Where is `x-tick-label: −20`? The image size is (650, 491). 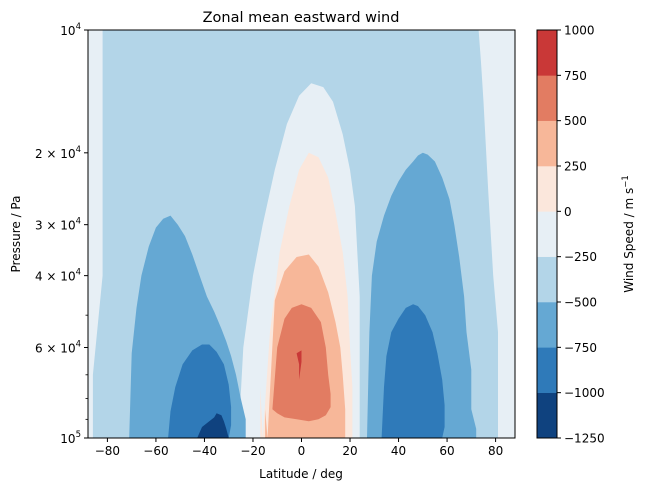 x-tick-label: −20 is located at coordinates (252, 451).